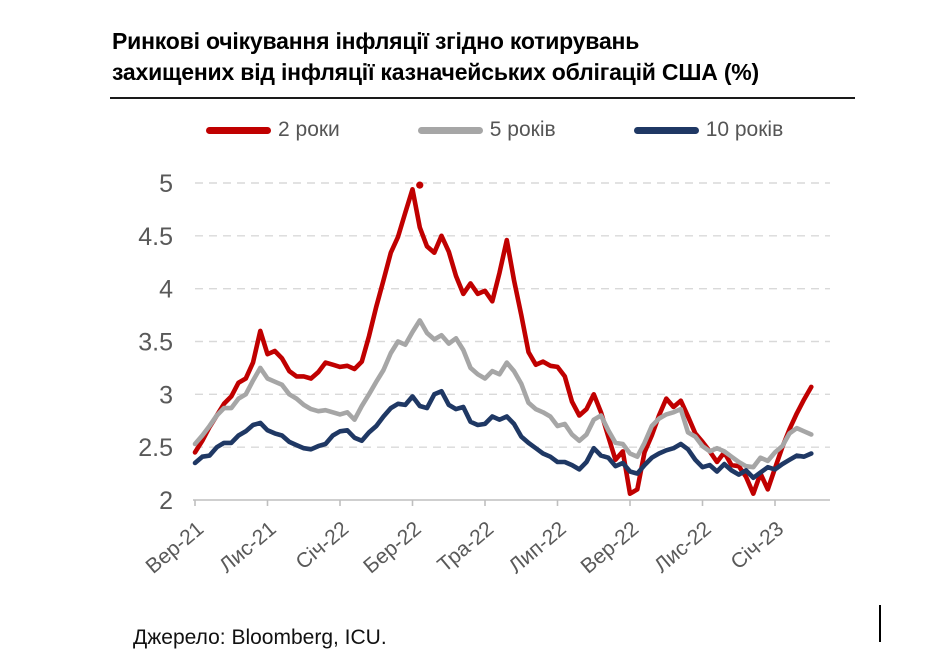 The height and width of the screenshot is (662, 946). What do you see at coordinates (392, 547) in the screenshot?
I see `x-axis-label: Бер-22` at bounding box center [392, 547].